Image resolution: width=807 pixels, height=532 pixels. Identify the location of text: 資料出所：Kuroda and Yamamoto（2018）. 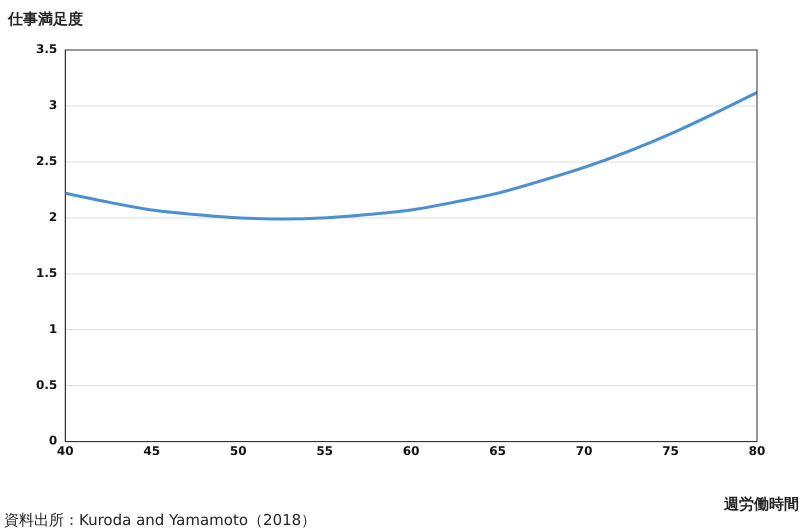
(160, 520).